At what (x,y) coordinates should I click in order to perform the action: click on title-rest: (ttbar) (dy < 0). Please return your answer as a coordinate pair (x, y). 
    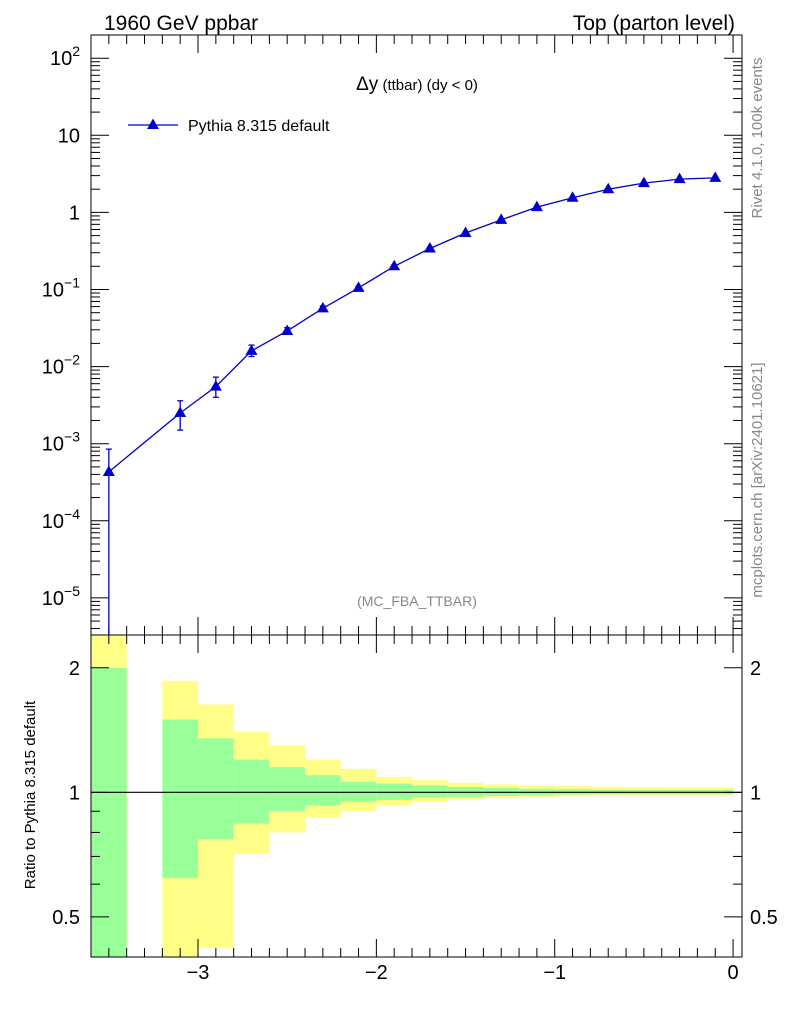
    Looking at the image, I should click on (428, 85).